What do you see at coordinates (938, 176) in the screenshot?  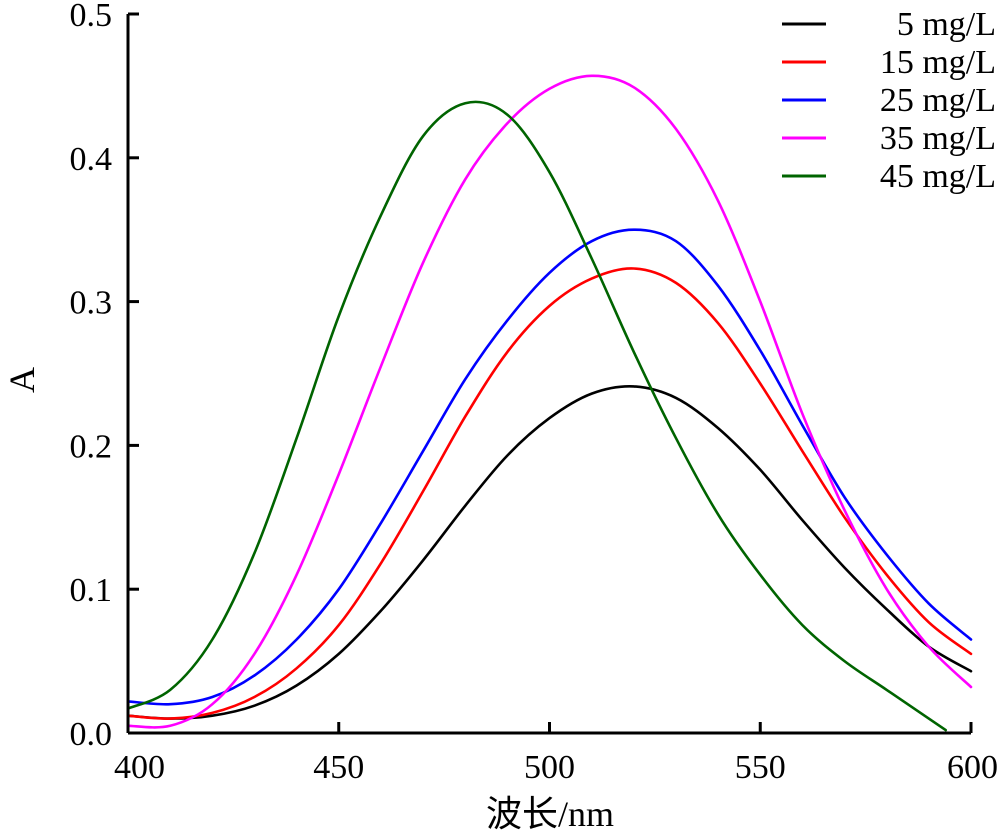 I see `legend-label: 45 mg/L` at bounding box center [938, 176].